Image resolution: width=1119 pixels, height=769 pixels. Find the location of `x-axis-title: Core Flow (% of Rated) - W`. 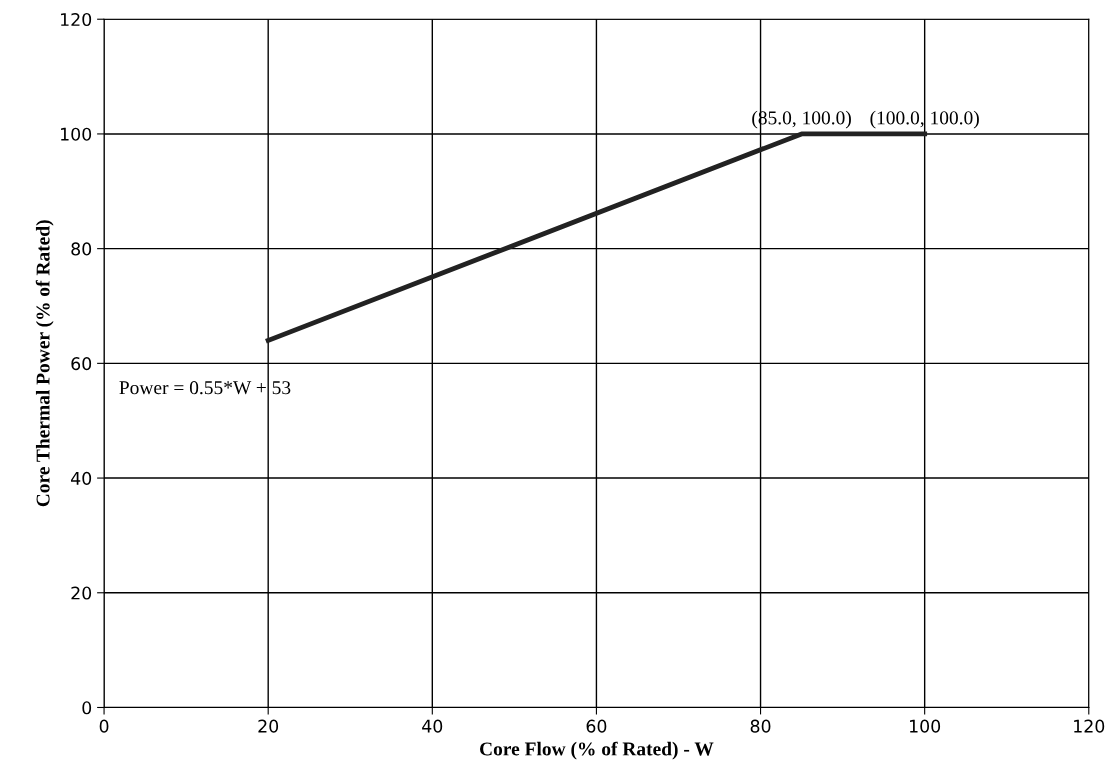

x-axis-title: Core Flow (% of Rated) - W is located at coordinates (597, 750).